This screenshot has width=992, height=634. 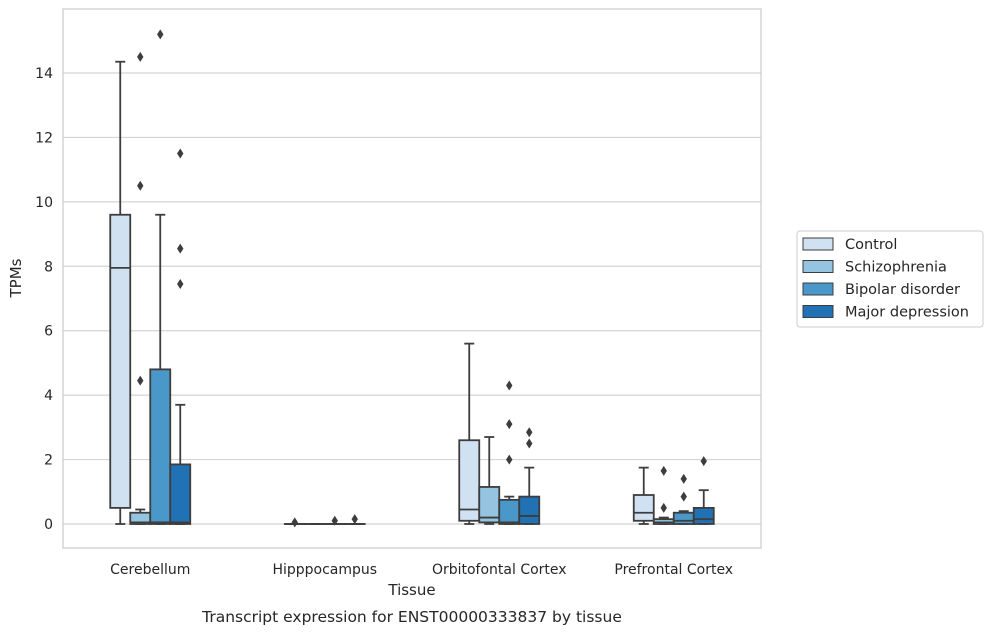 I want to click on legend-label: Schizophrenia, so click(x=896, y=268).